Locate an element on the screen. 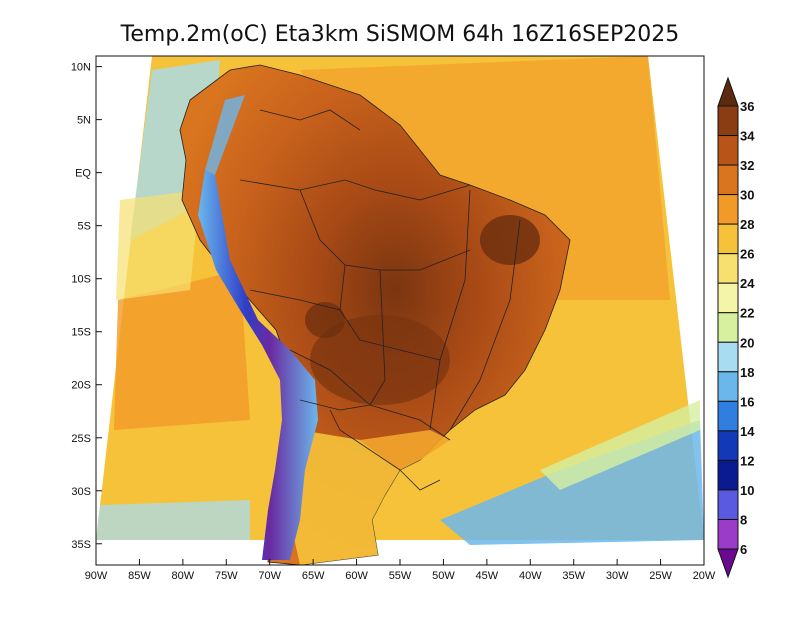 The width and height of the screenshot is (800, 618). lat-tick-label: EQ is located at coordinates (83, 174).